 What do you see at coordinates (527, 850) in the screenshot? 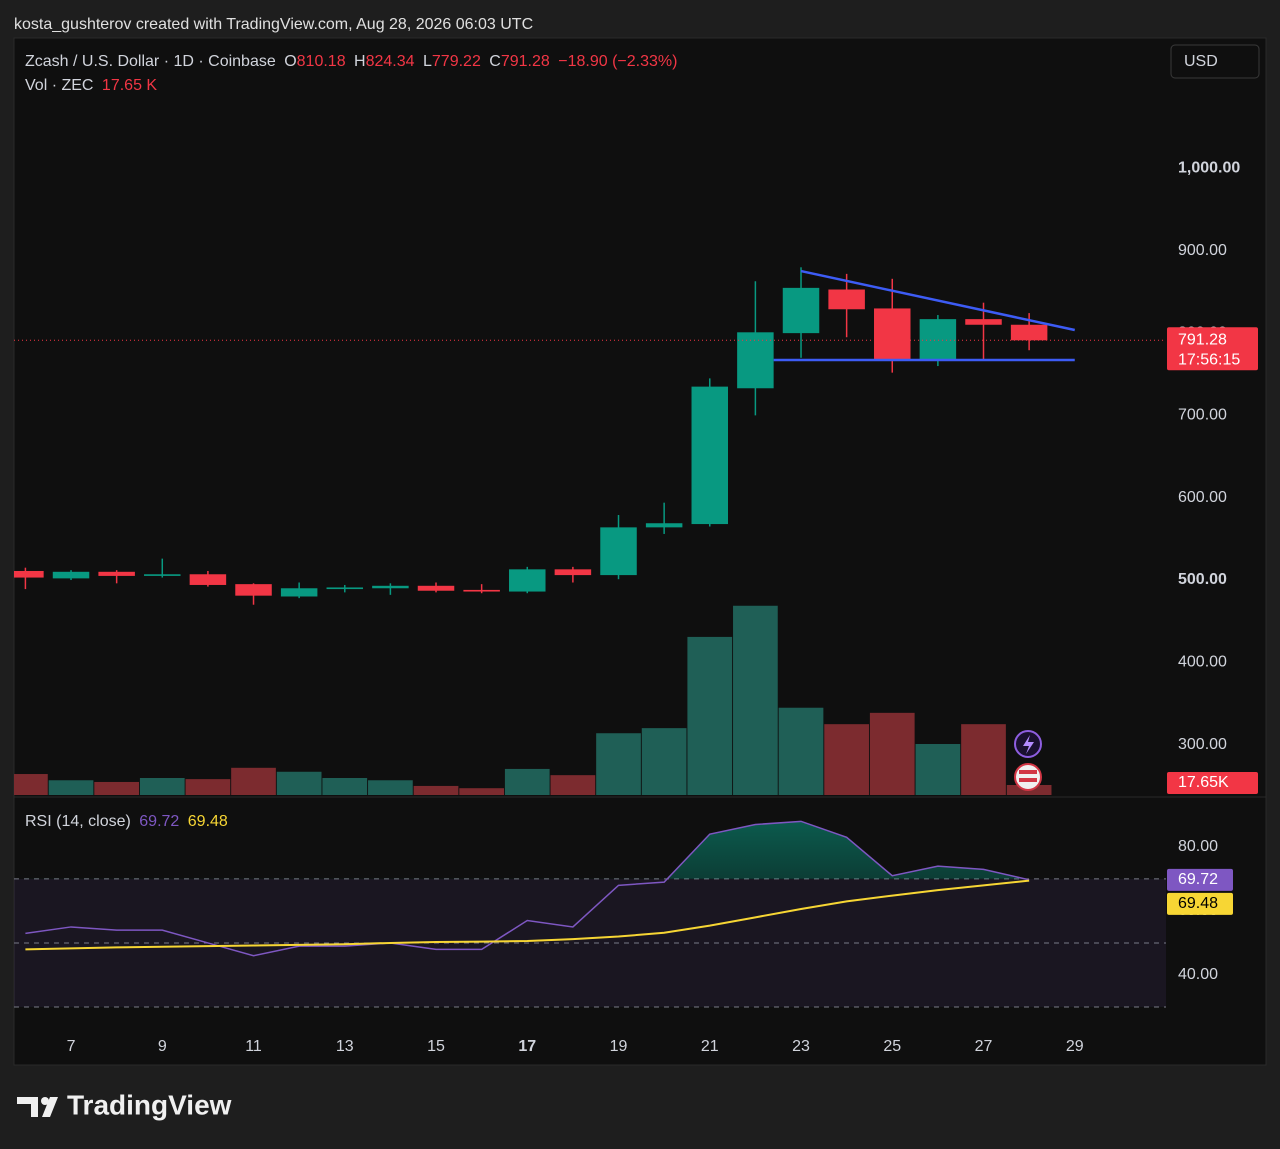
I see `overbought-fill` at bounding box center [527, 850].